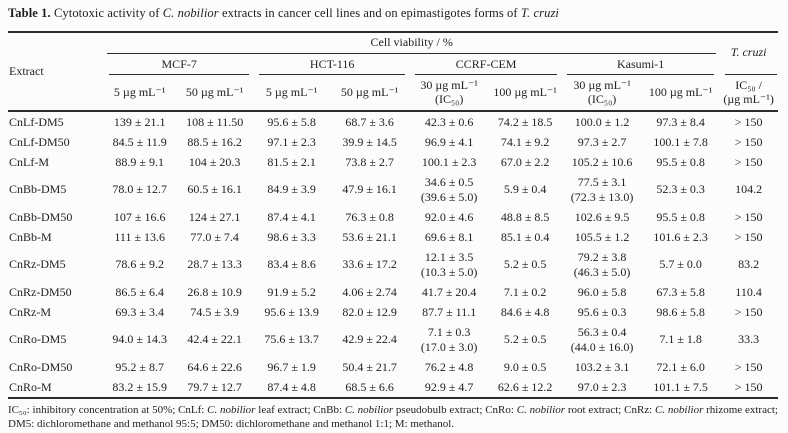 Image resolution: width=788 pixels, height=433 pixels. What do you see at coordinates (751, 74) in the screenshot?
I see `tcruzi-underline` at bounding box center [751, 74].